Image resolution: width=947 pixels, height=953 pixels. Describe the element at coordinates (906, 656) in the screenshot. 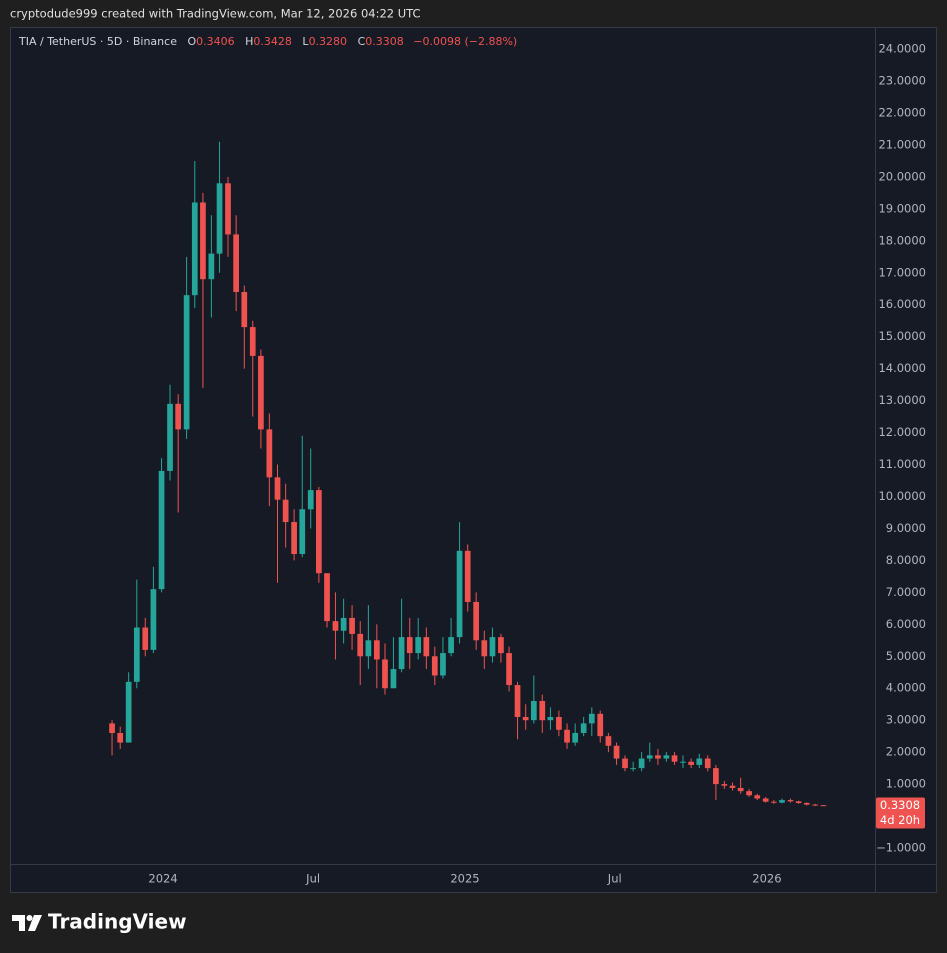

I see `y-tick-label: 5.0000` at that location.